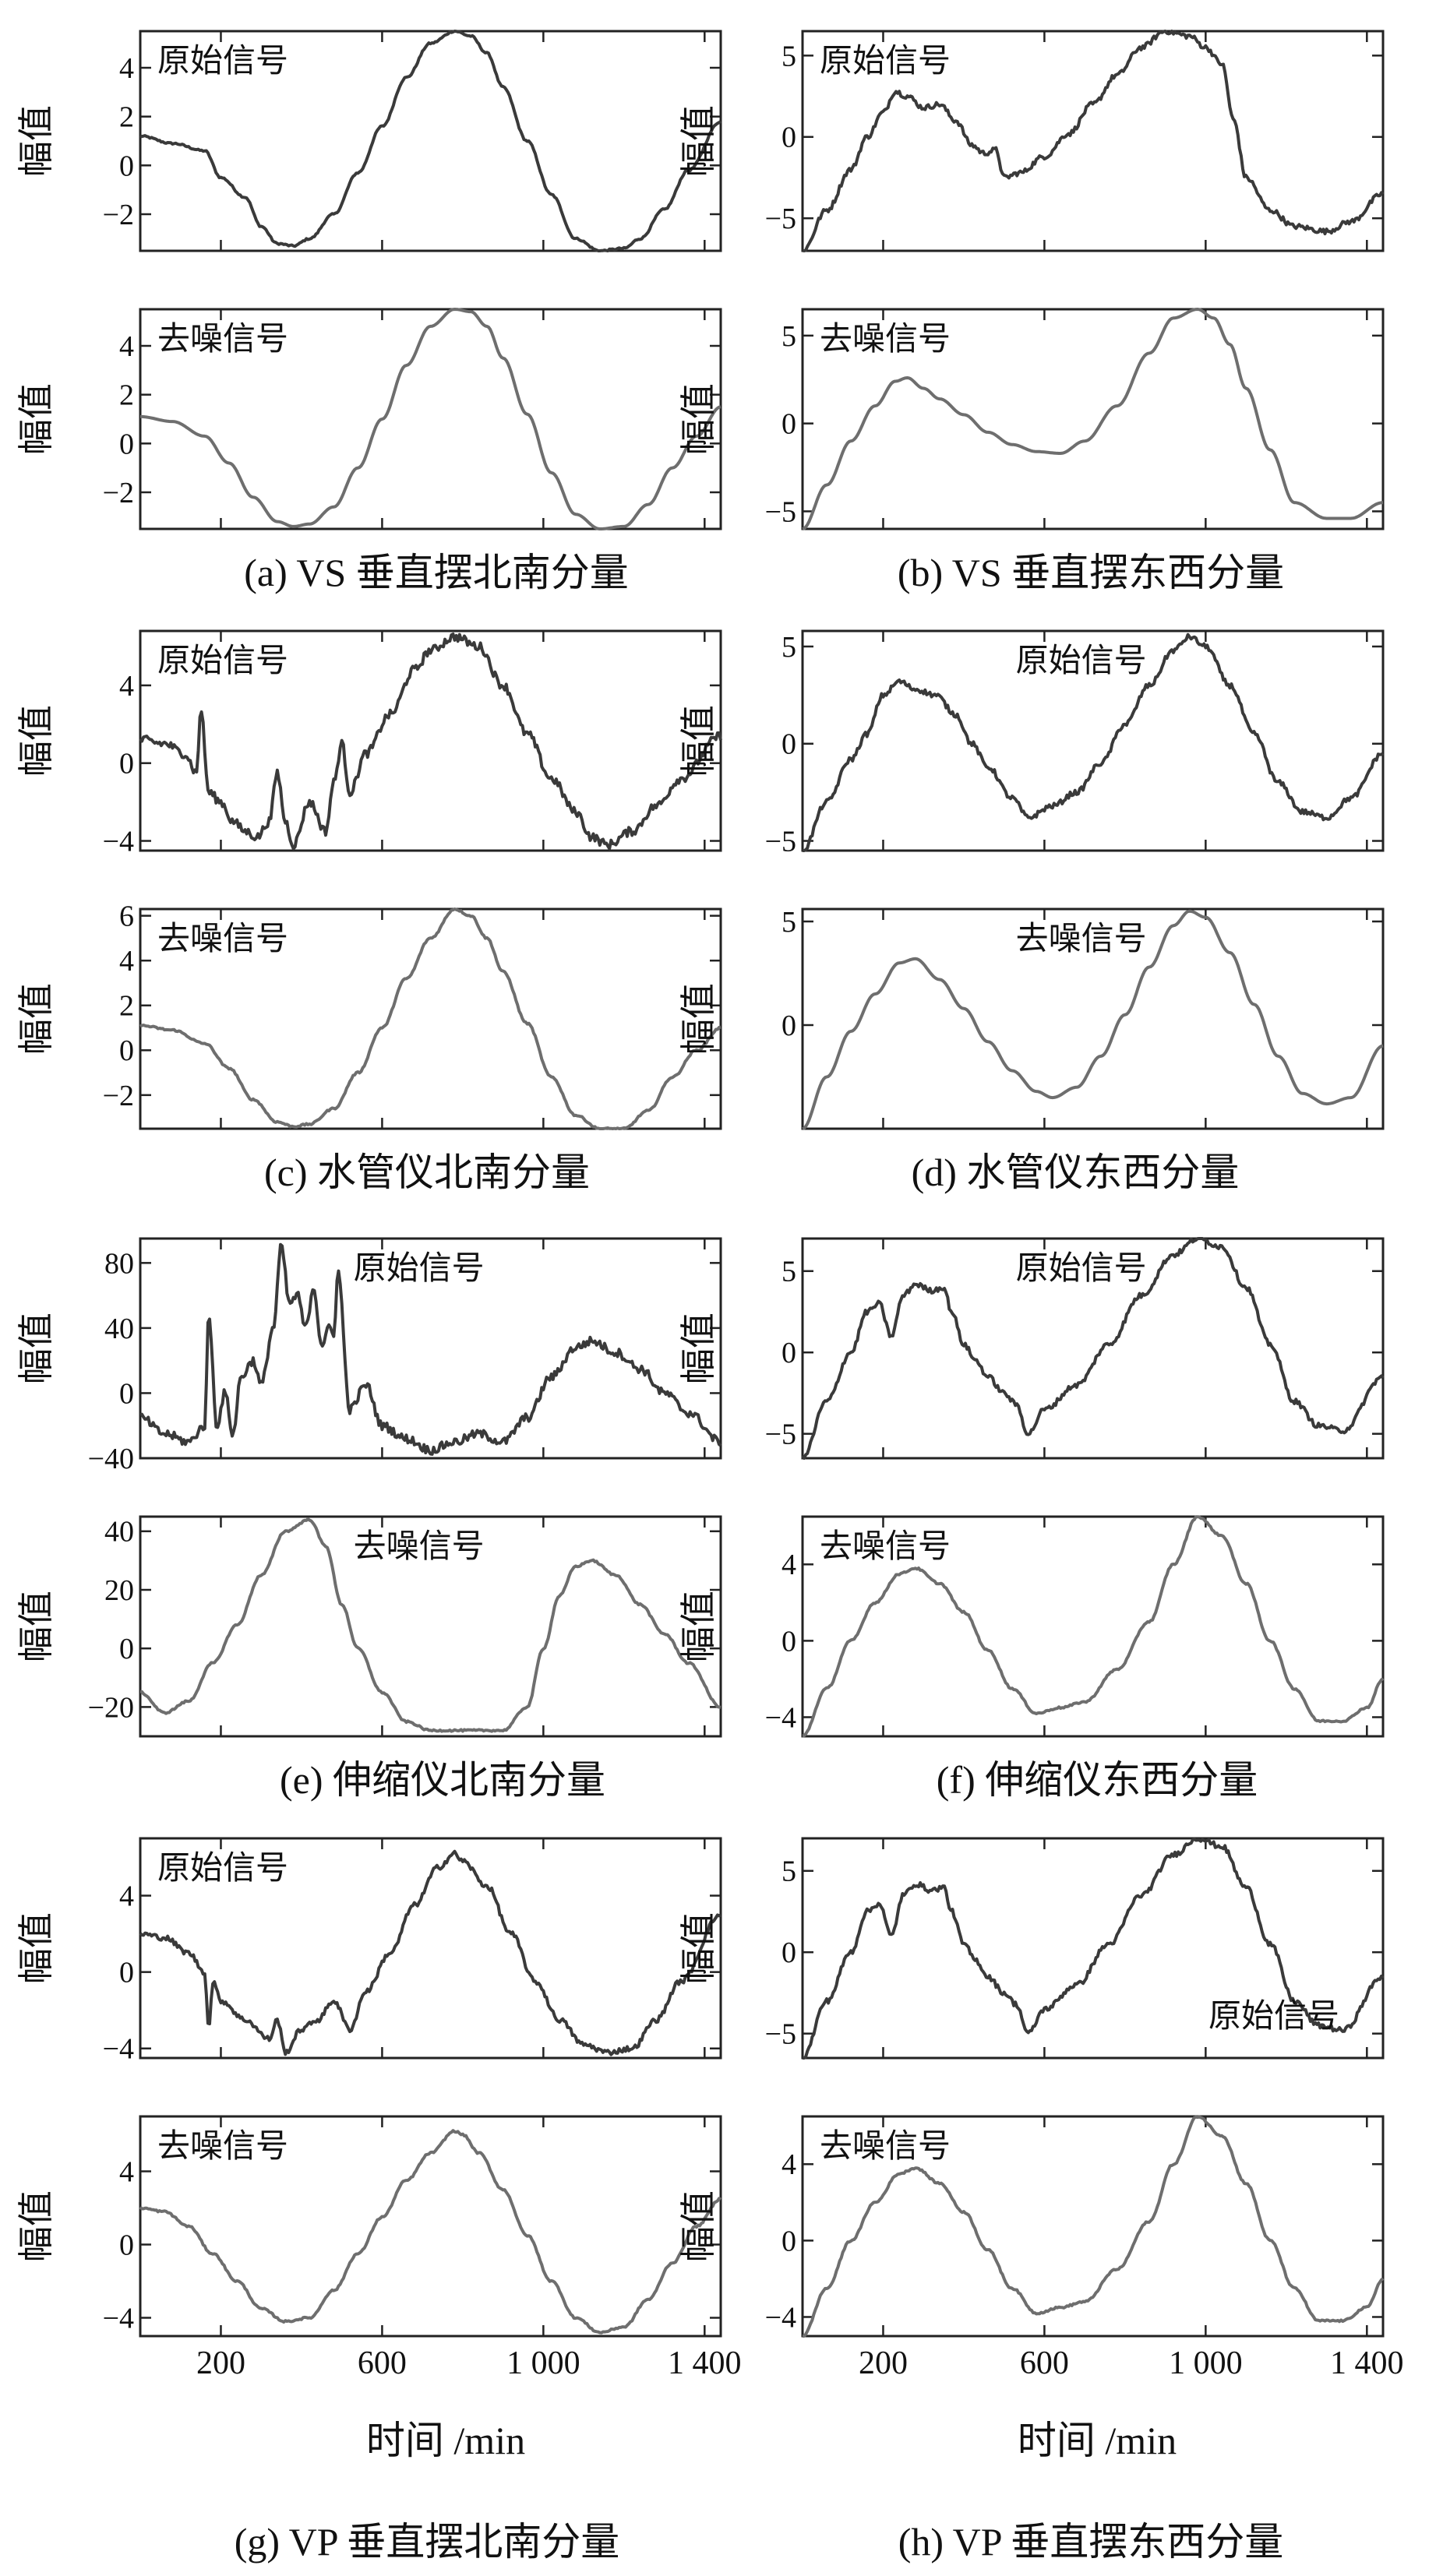 The height and width of the screenshot is (2576, 1436). I want to click on panel-e-raw: 幅值 80 40 0 −40 原始信号, so click(369, 1356).